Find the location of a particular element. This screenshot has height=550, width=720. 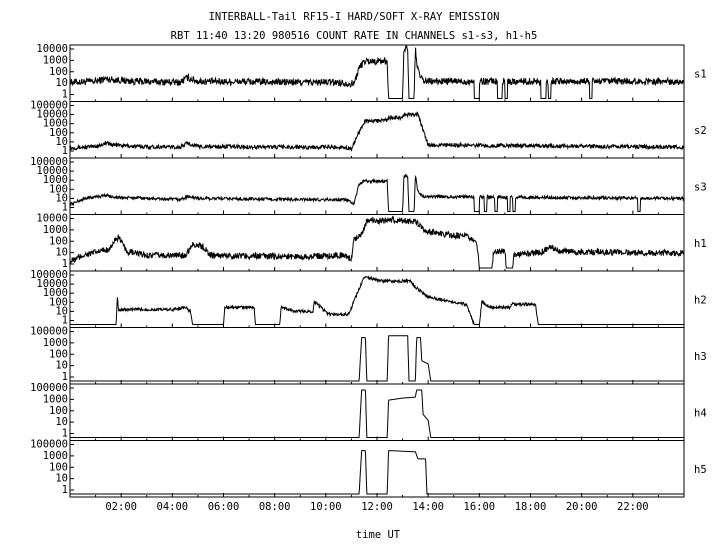

channel-label-h2: h2 is located at coordinates (700, 300).